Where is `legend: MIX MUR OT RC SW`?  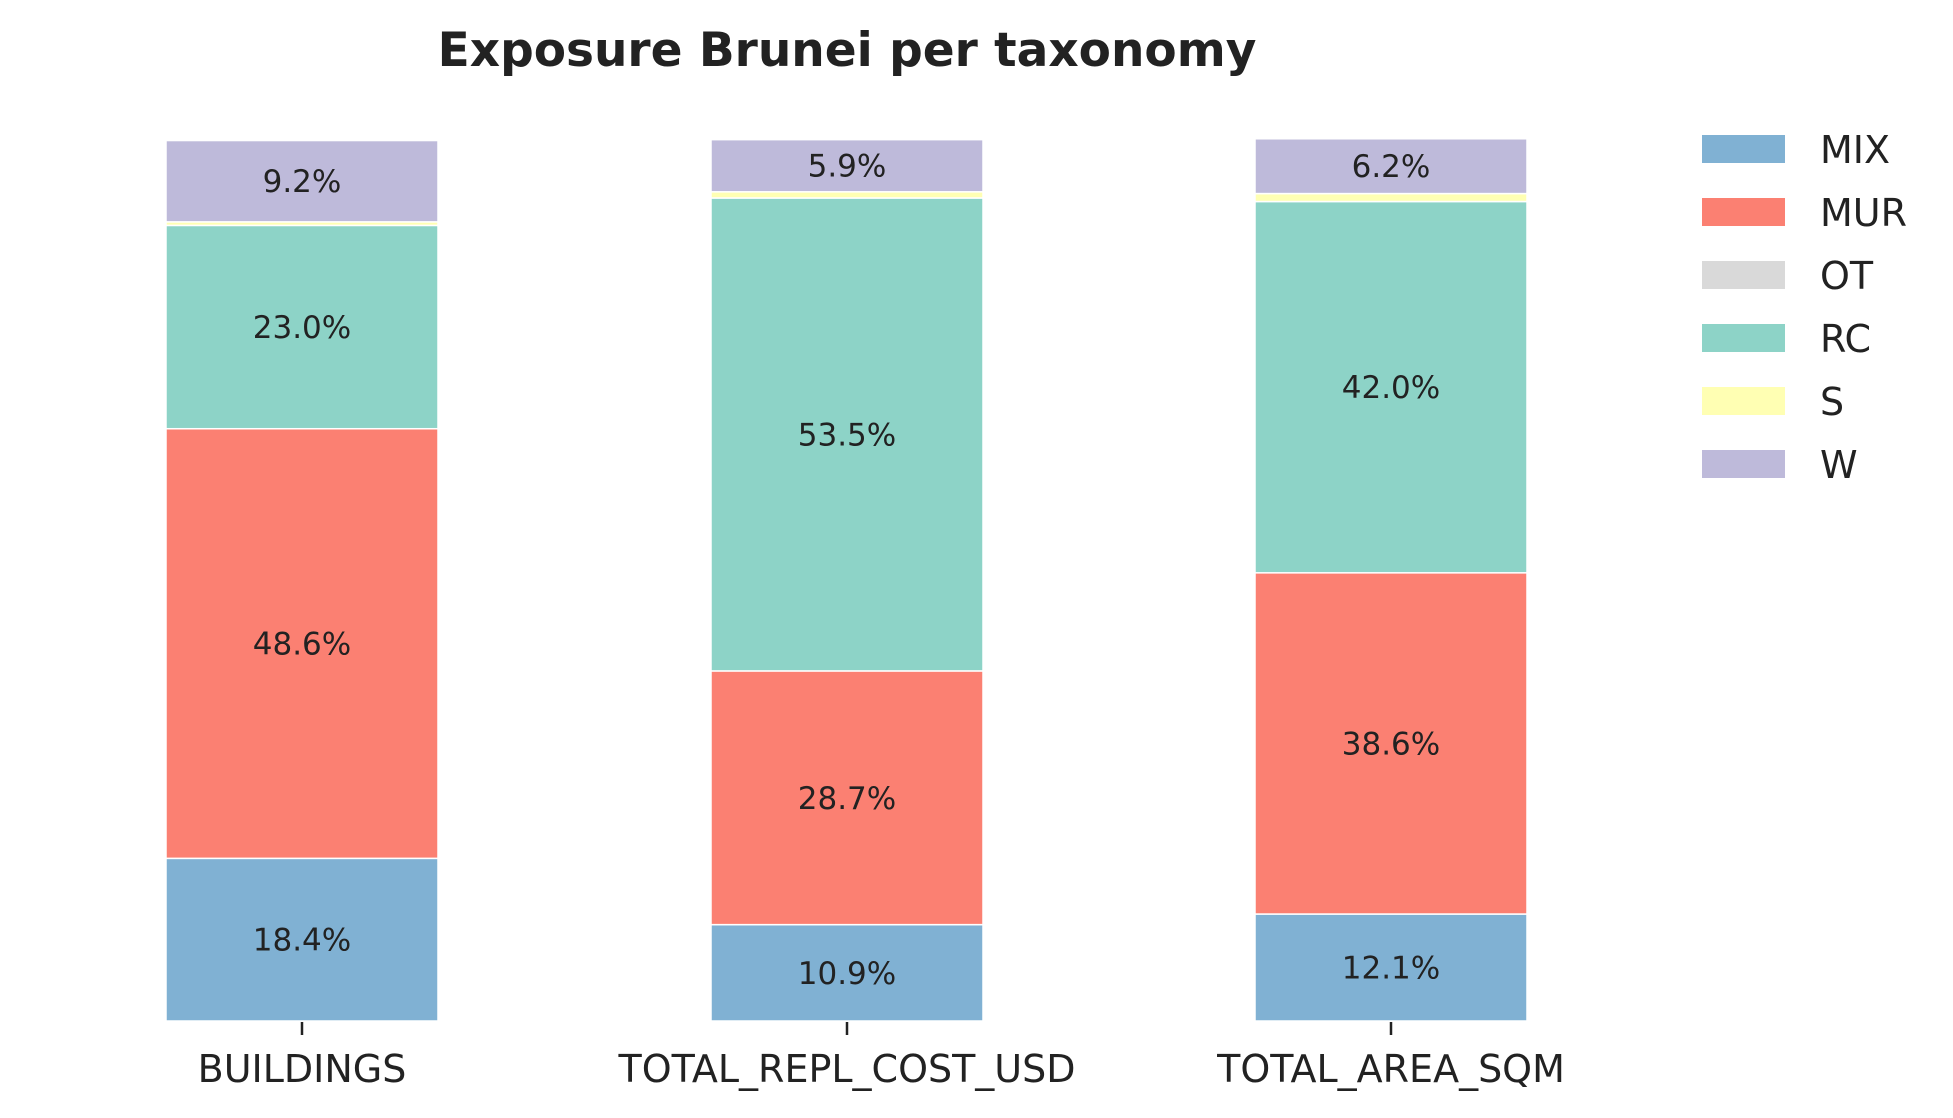 legend: MIX MUR OT RC SW is located at coordinates (1804, 307).